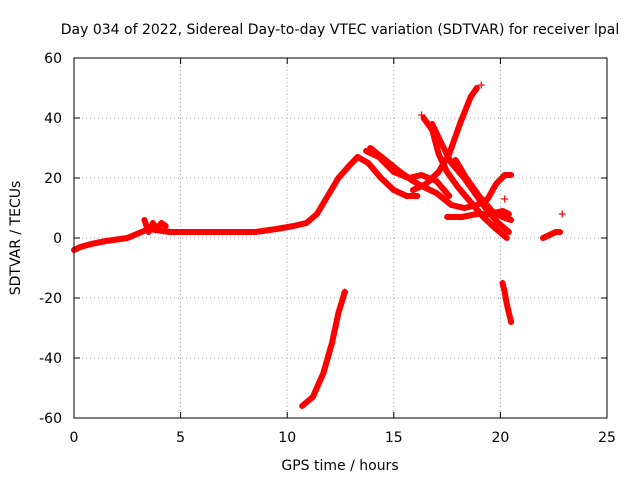 The width and height of the screenshot is (640, 480). What do you see at coordinates (155, 226) in the screenshot?
I see `series-arc-bumps` at bounding box center [155, 226].